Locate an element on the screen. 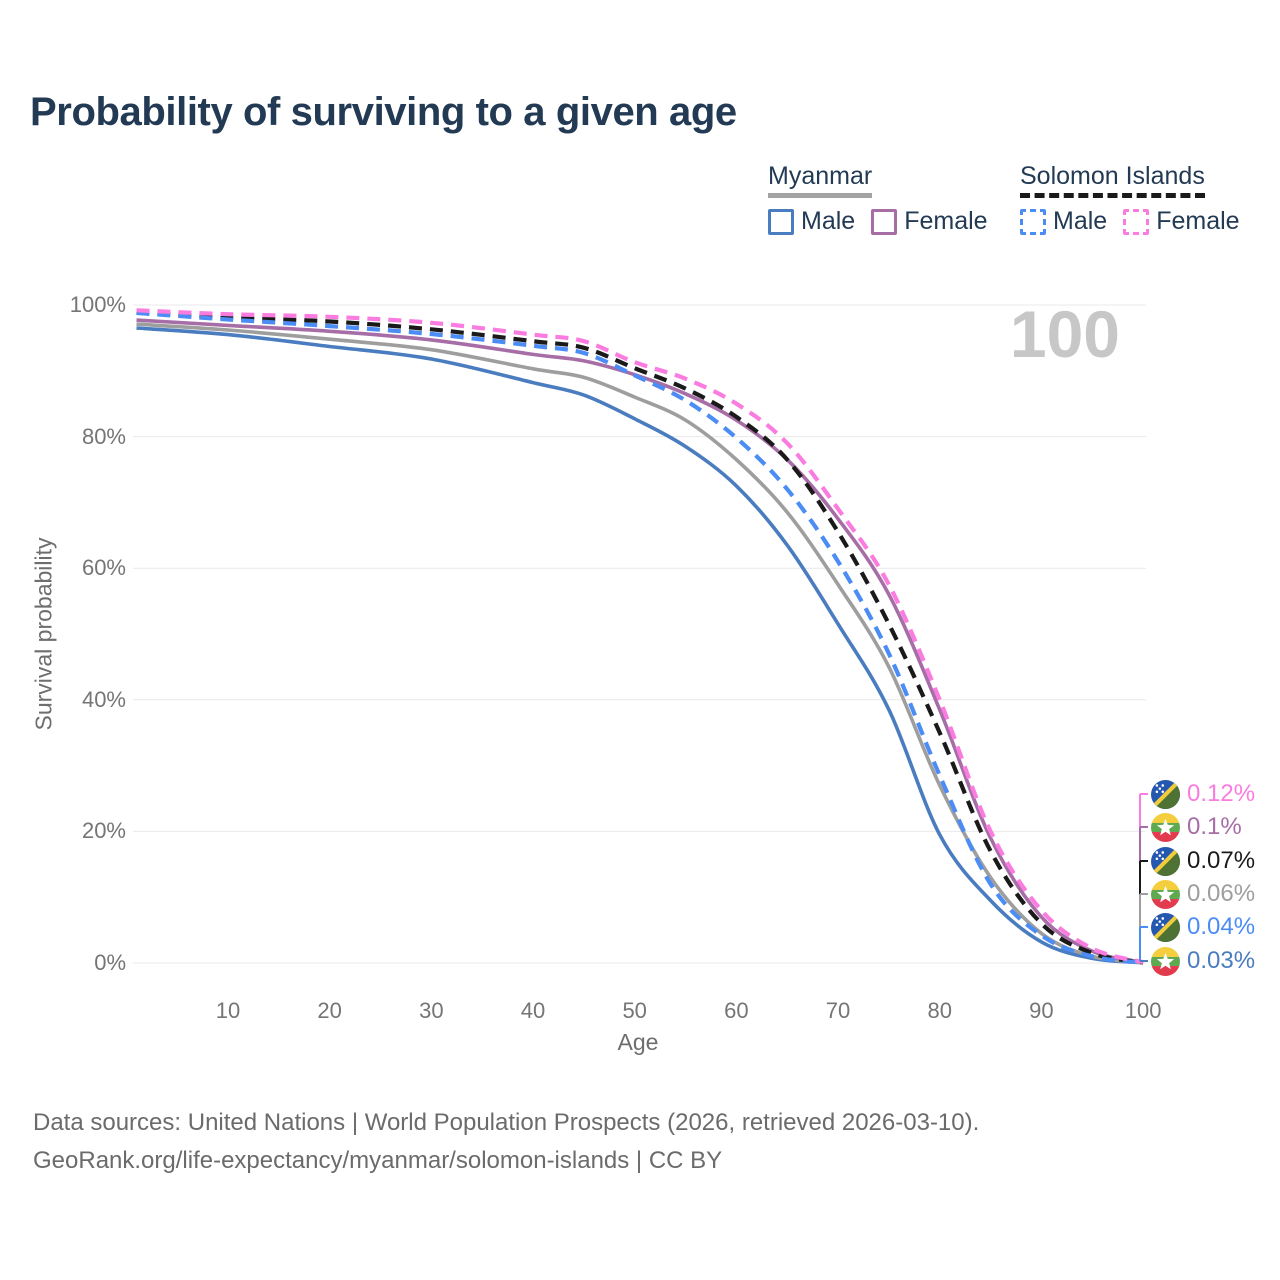 This screenshot has width=1280, height=1280. end-label-solomon-islands-0.07%: 0.07% is located at coordinates (1203, 861).